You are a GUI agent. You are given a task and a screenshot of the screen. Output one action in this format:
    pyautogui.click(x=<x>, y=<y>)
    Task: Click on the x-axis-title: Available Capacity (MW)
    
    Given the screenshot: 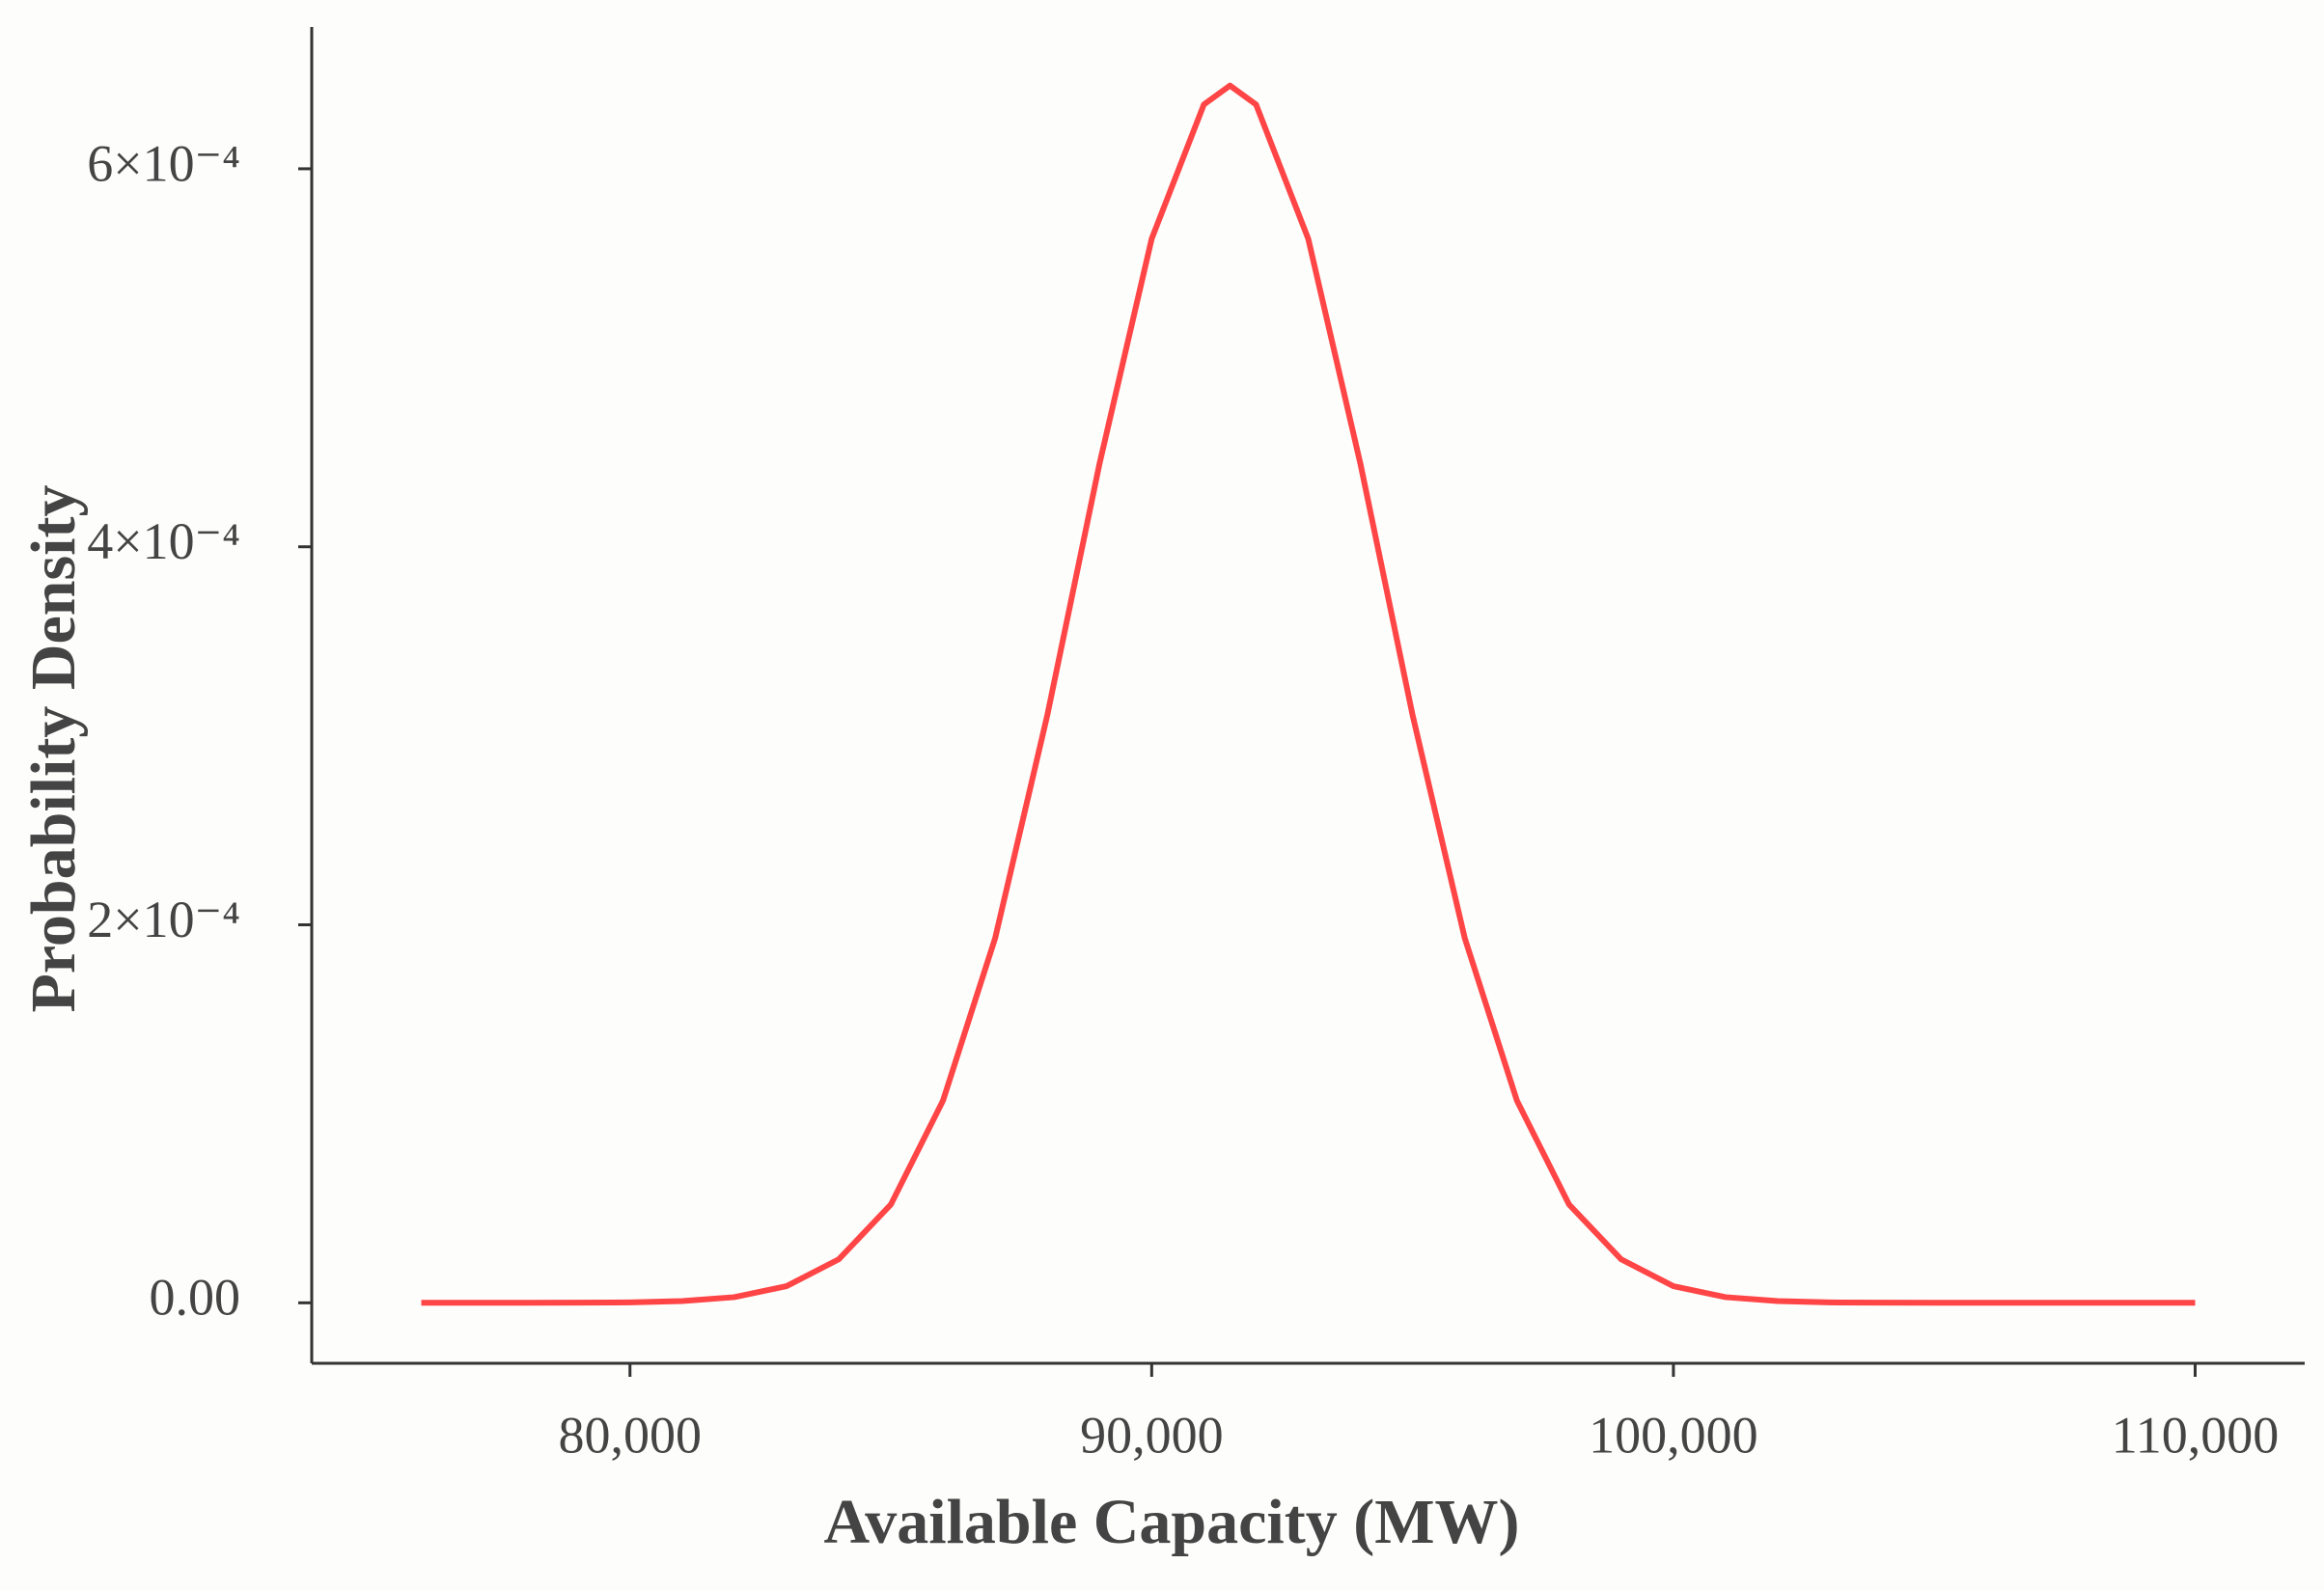 What is the action you would take?
    pyautogui.click(x=1171, y=1522)
    